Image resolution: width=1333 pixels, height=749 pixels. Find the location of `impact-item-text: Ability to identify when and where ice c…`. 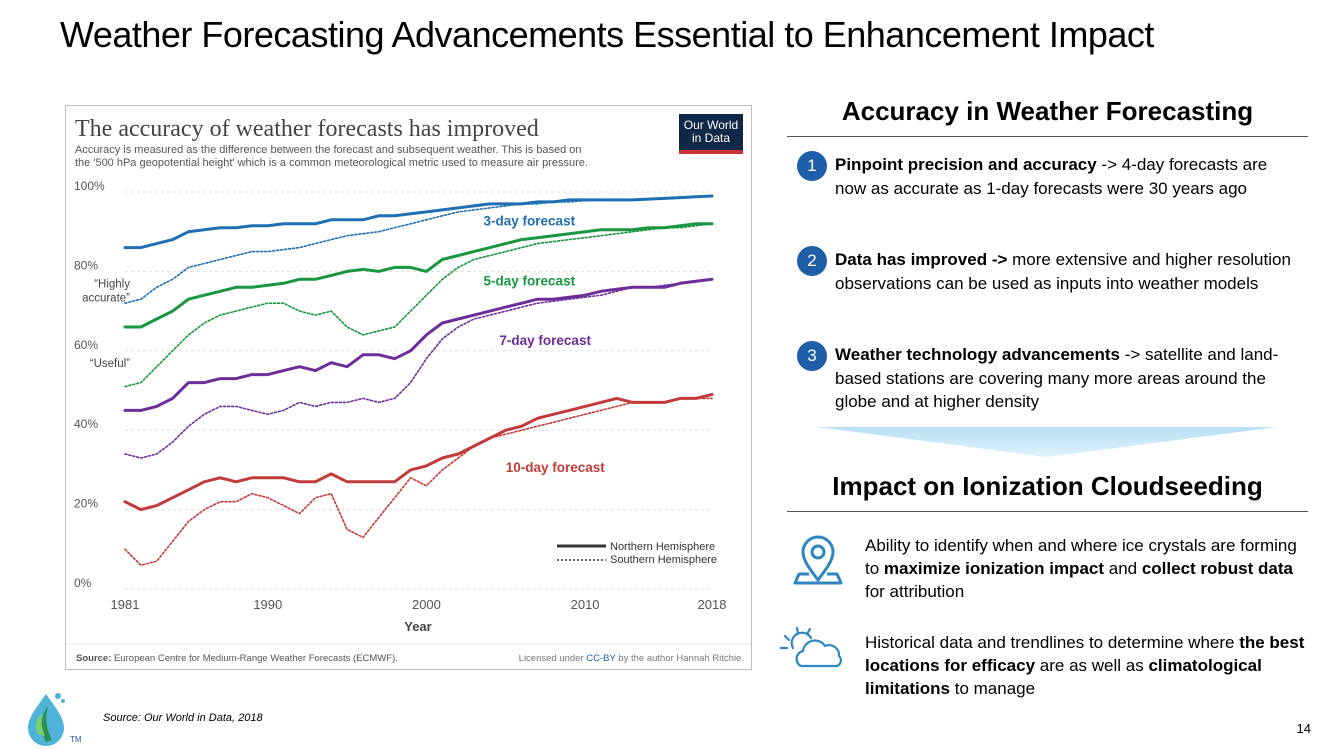

impact-item-text: Ability to identify when and where ice c… is located at coordinates (1081, 568).